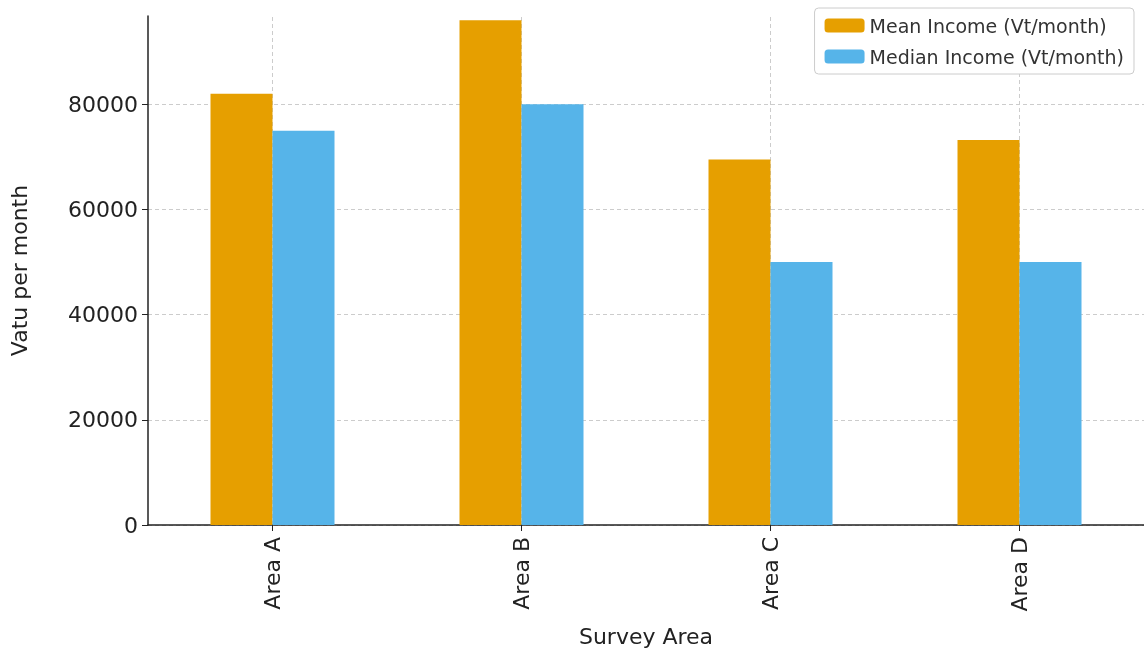 The width and height of the screenshot is (1144, 652). I want to click on x-tick-label: Area B, so click(521, 573).